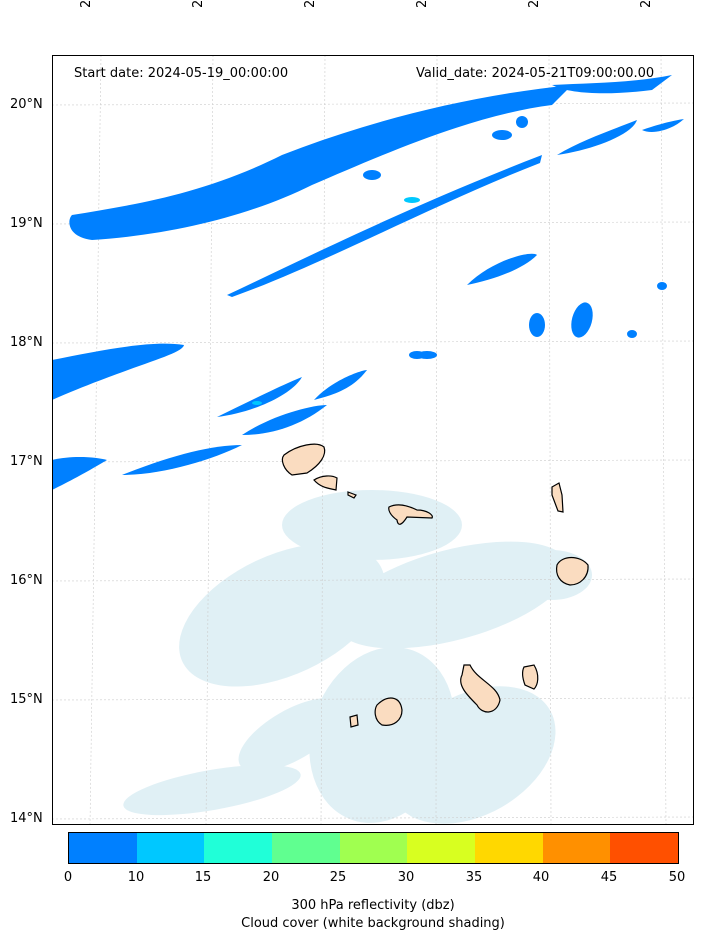 This screenshot has width=703, height=942. What do you see at coordinates (26, 461) in the screenshot?
I see `lat-label: 17°N` at bounding box center [26, 461].